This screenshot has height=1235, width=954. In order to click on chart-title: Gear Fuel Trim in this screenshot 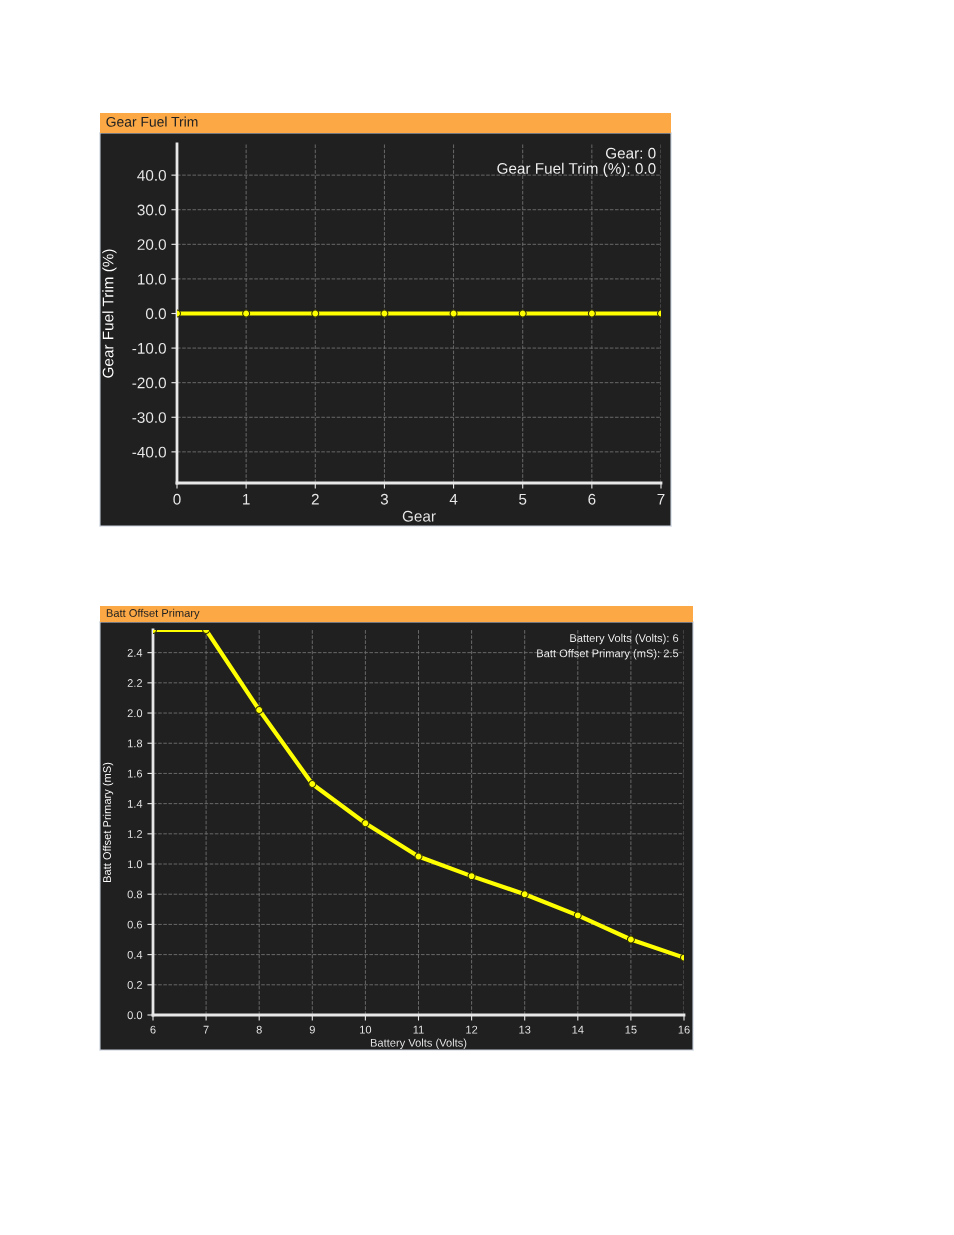, I will do `click(152, 121)`.